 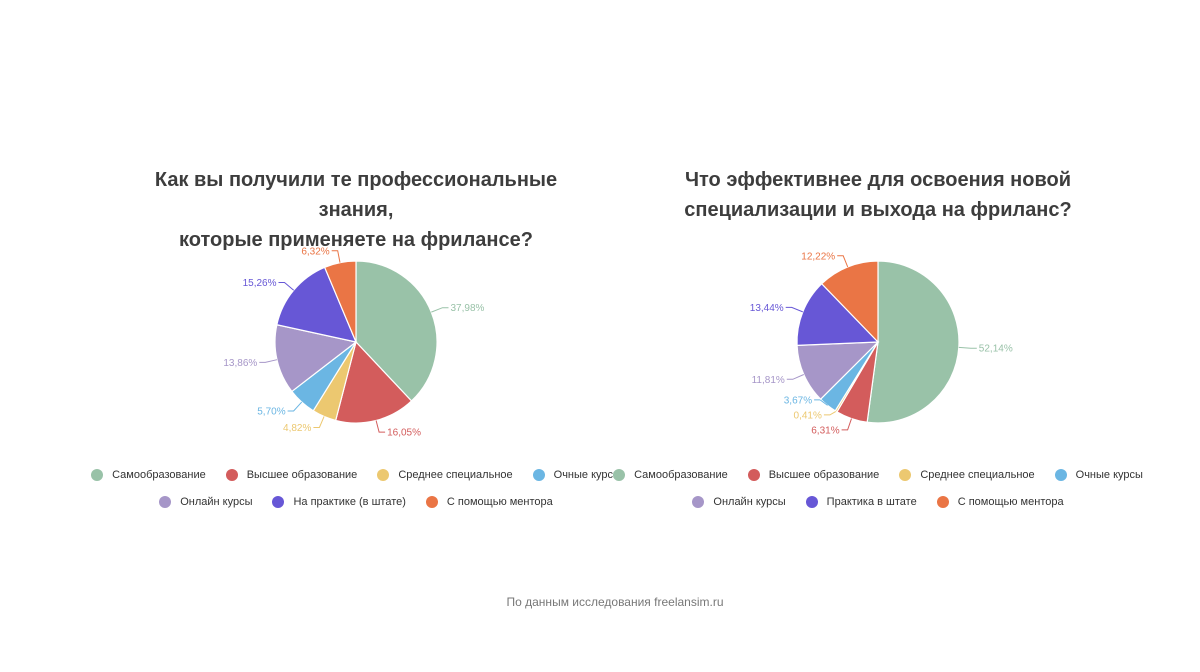 I want to click on pie-chart: 52,14% 6,31% 0,41% 3,67% 11,81% 13,44% 12,22%, so click(x=881, y=343).